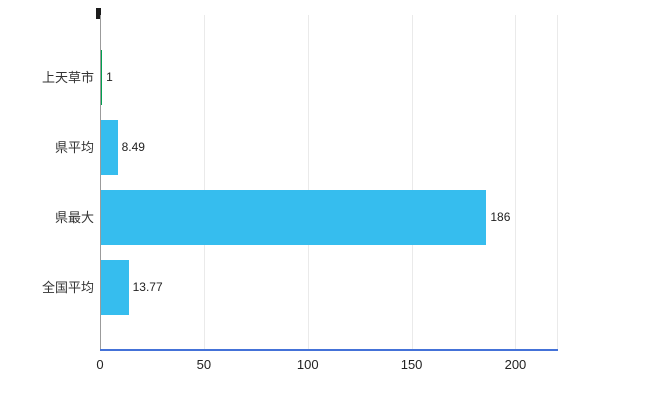 The width and height of the screenshot is (650, 400). What do you see at coordinates (133, 147) in the screenshot?
I see `bar-value-label: 8.49` at bounding box center [133, 147].